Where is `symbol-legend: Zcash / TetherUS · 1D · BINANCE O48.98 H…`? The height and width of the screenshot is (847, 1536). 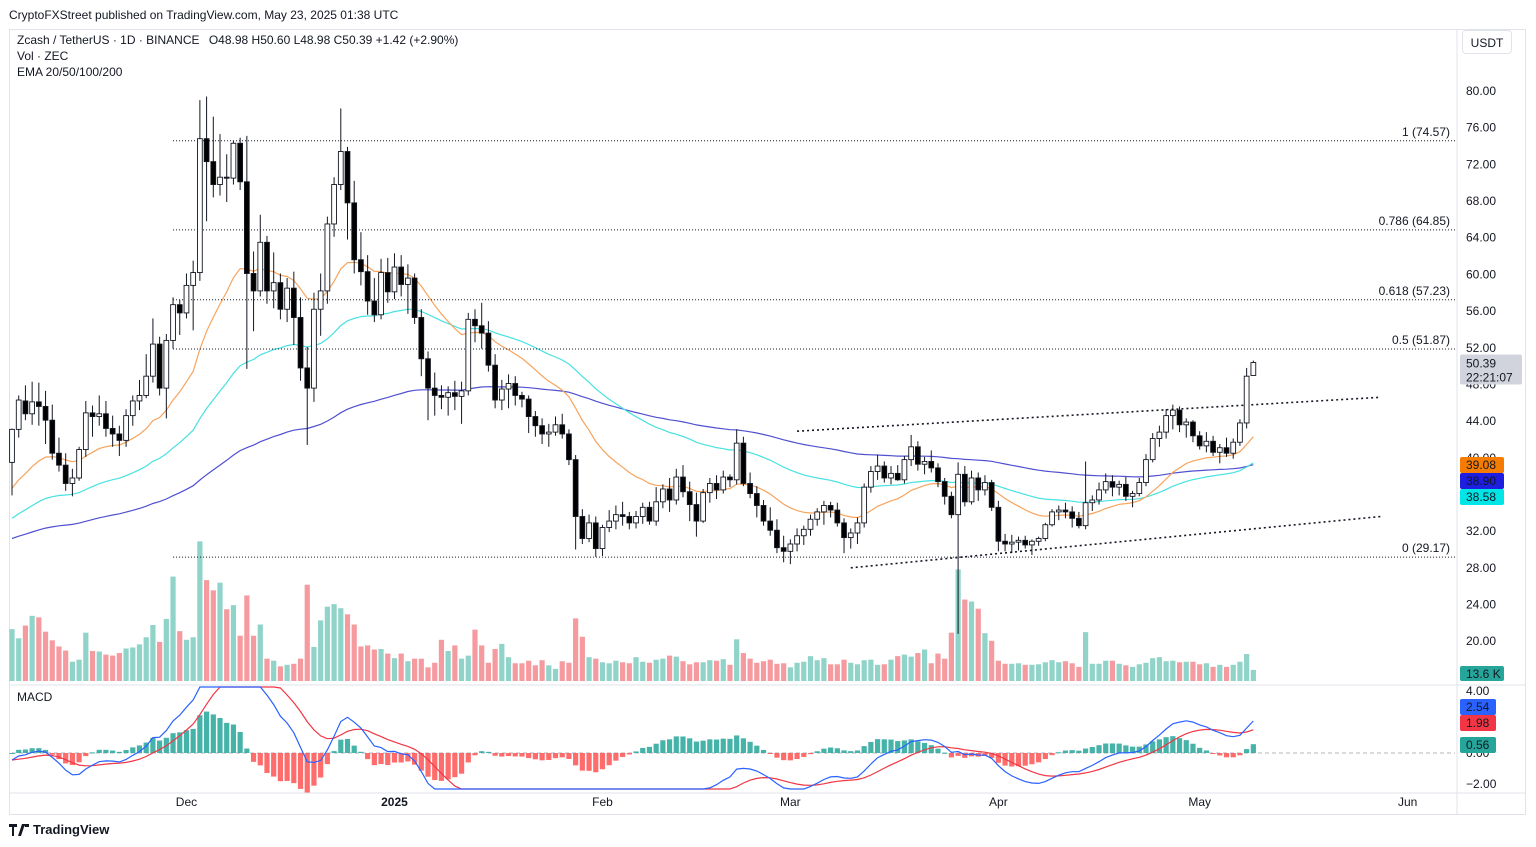 symbol-legend: Zcash / TetherUS · 1D · BINANCE O48.98 H… is located at coordinates (237, 40).